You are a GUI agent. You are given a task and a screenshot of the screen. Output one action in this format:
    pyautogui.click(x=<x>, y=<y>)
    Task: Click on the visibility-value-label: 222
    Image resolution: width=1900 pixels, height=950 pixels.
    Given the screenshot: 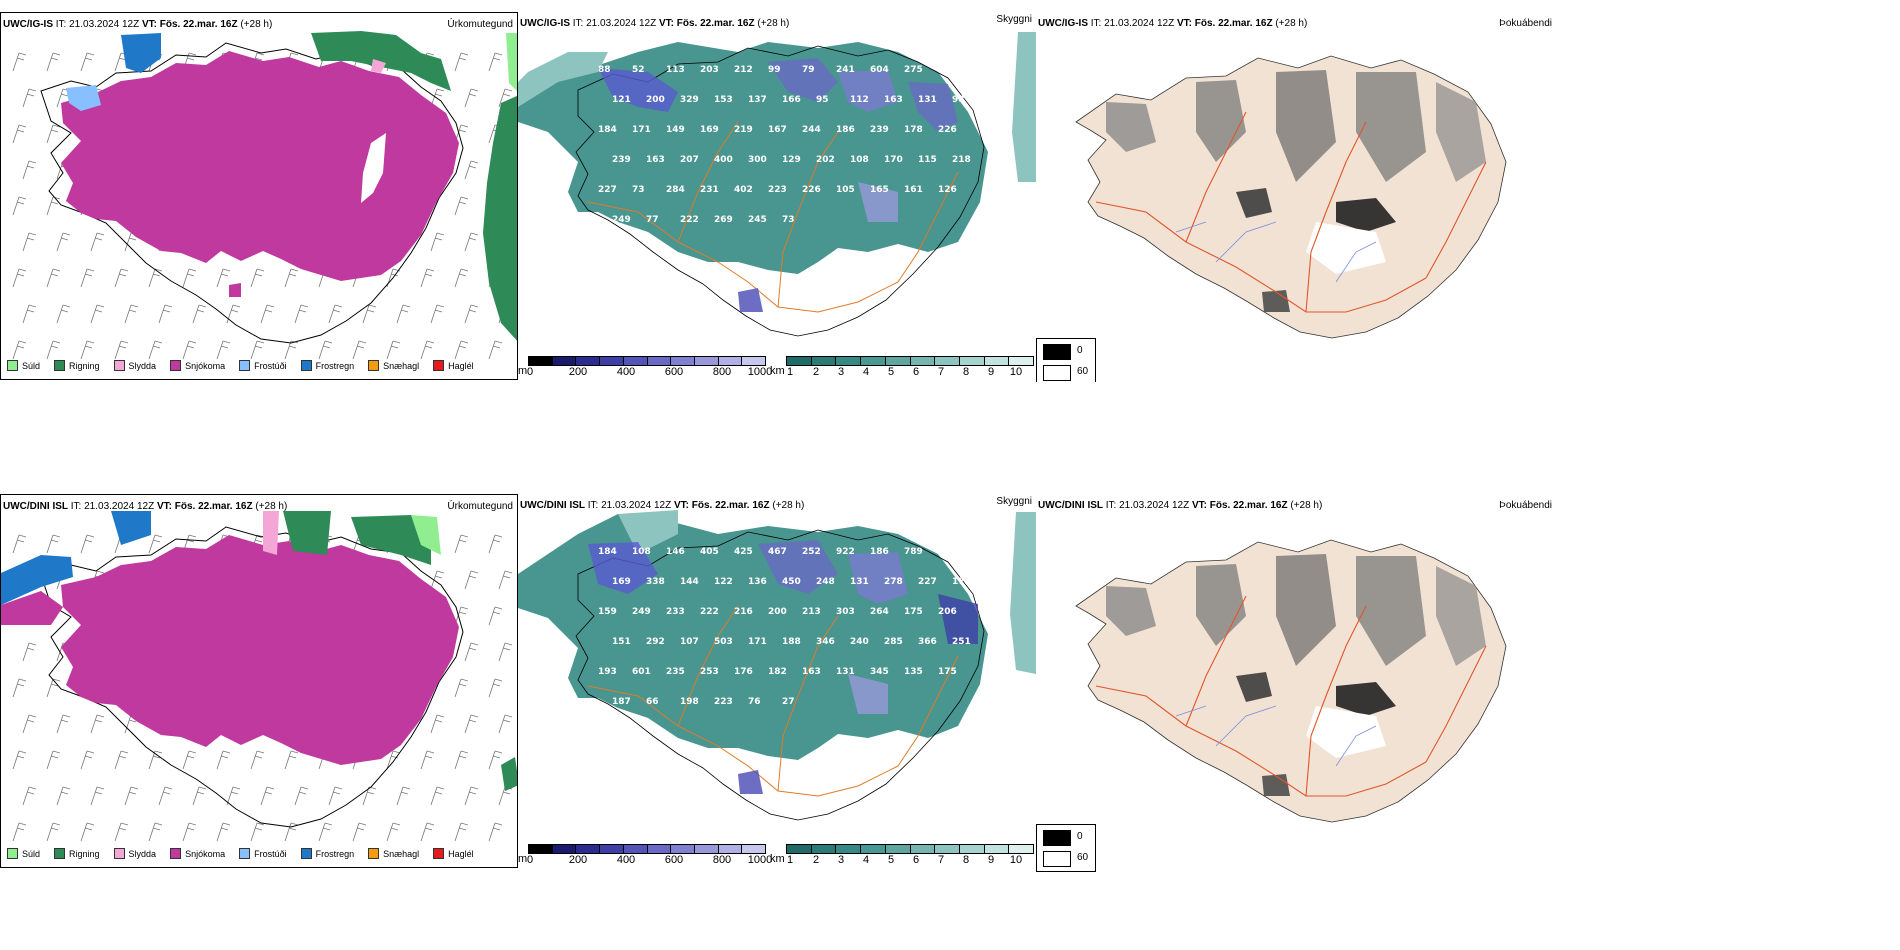 What is the action you would take?
    pyautogui.click(x=709, y=612)
    